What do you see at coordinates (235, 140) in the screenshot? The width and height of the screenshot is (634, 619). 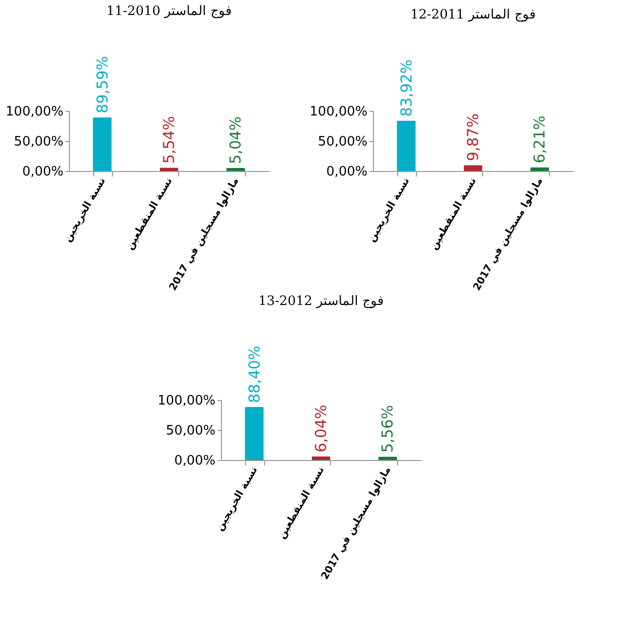 I see `data-label: 5,04%` at bounding box center [235, 140].